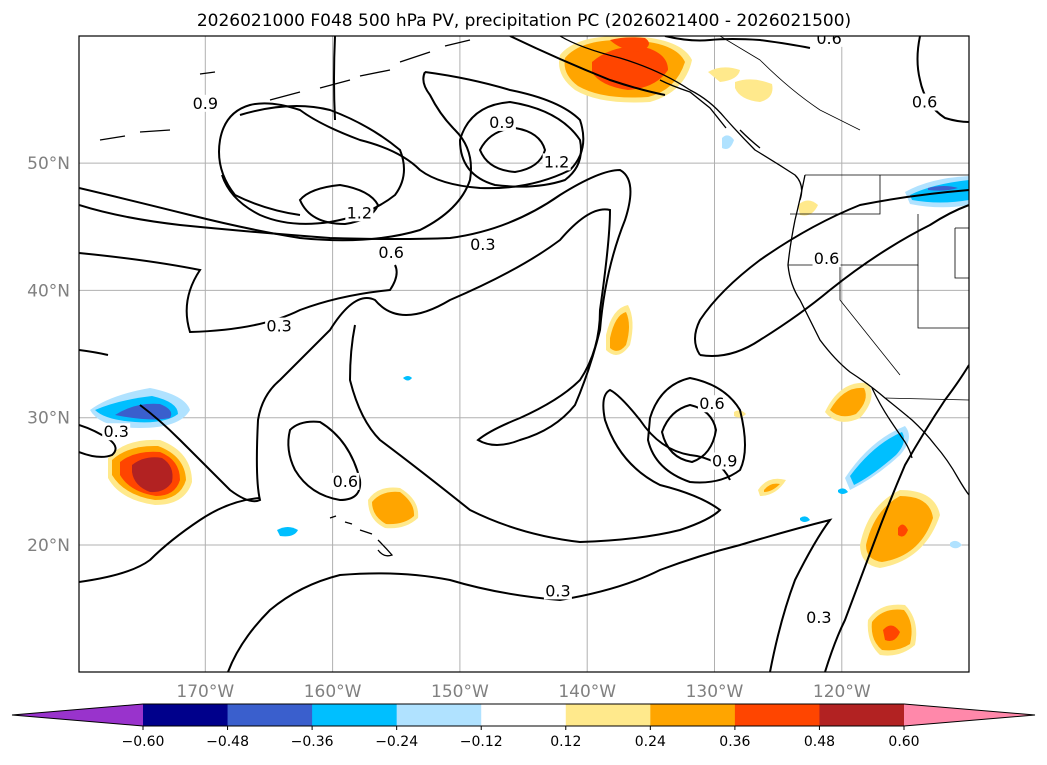 The height and width of the screenshot is (765, 1047). Describe the element at coordinates (238, 293) in the screenshot. I see `contour-0.3-west` at that location.